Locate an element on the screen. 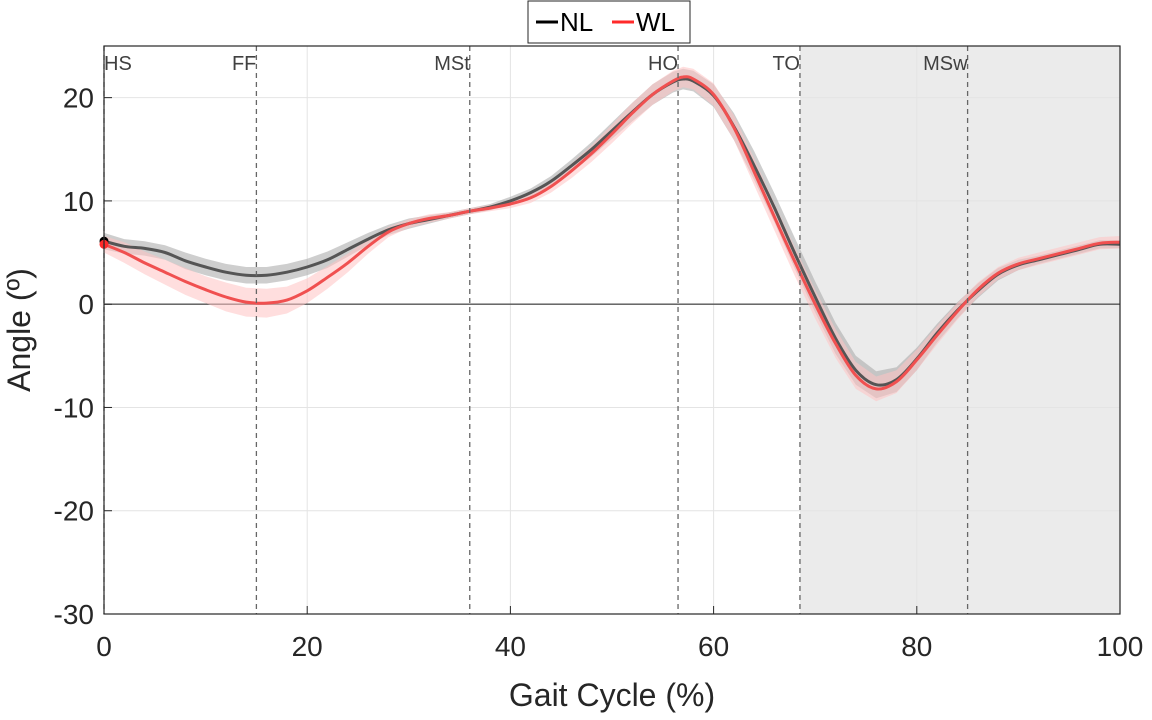 The height and width of the screenshot is (720, 1152). y-tick-label: 10 is located at coordinates (78, 201).